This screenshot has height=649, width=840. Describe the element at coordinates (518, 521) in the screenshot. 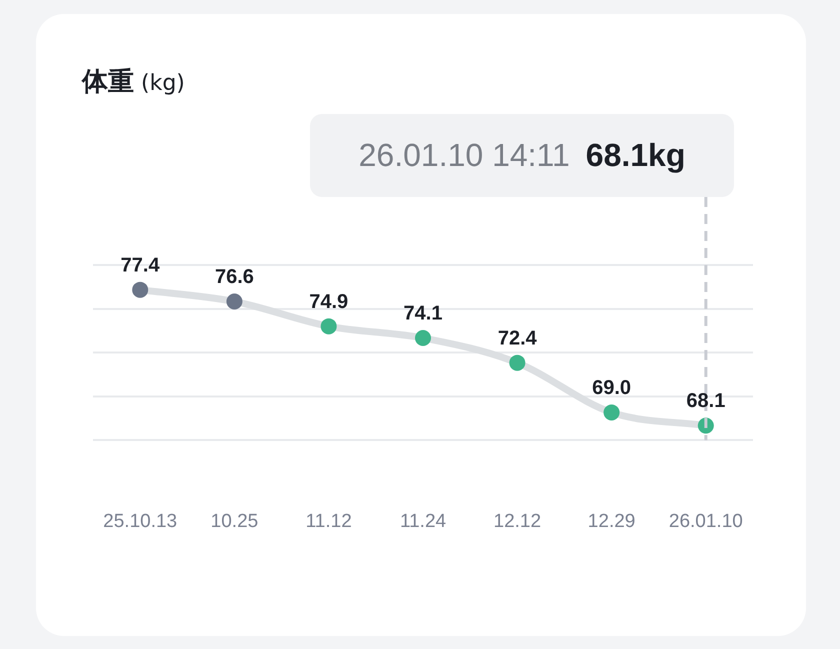

I see `x-tick-label: 12.12` at that location.